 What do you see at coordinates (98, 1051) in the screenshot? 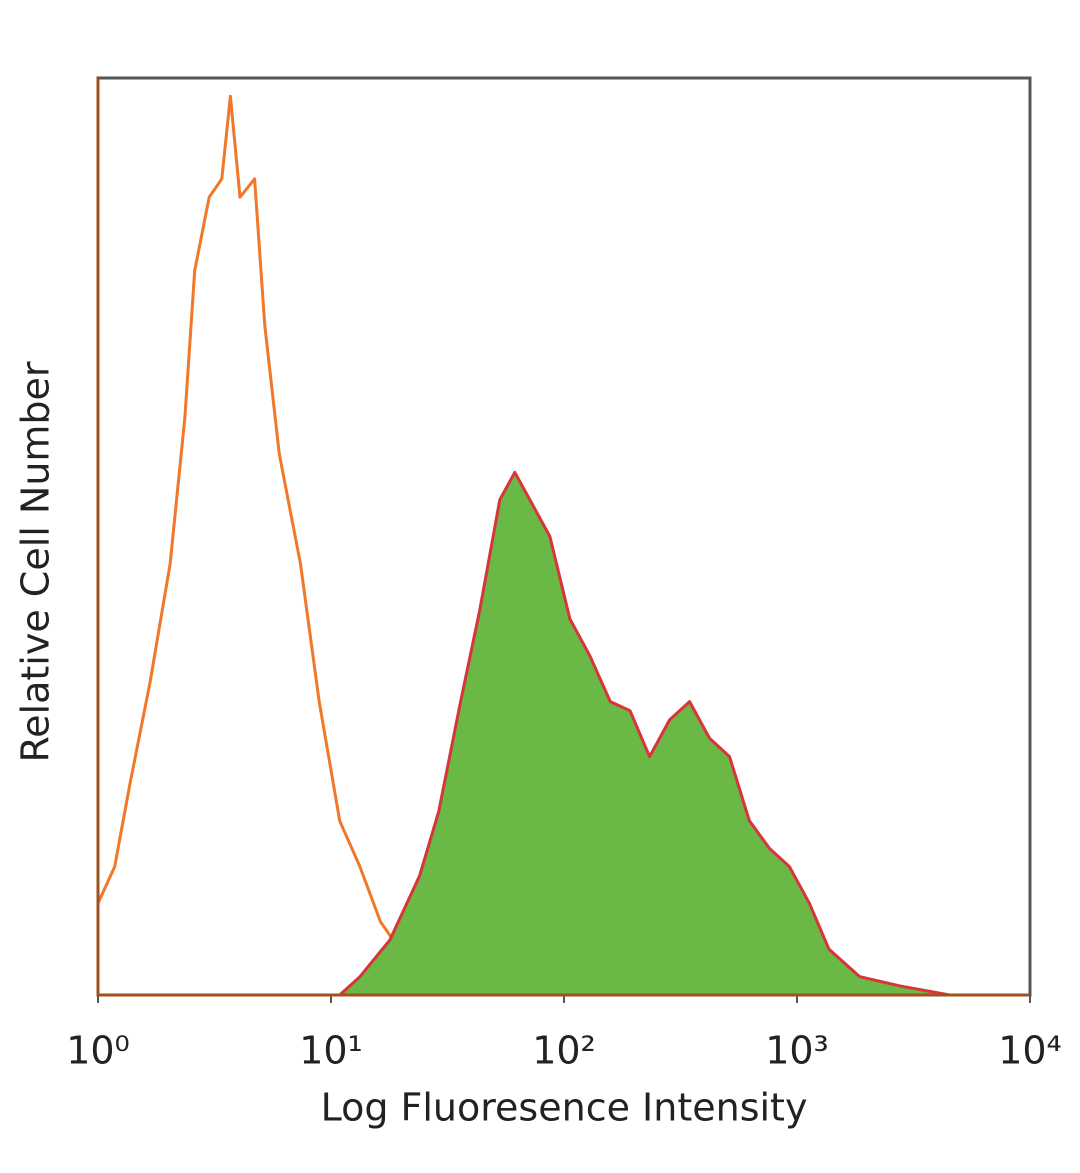
I see `x-tick-label: 10⁰` at bounding box center [98, 1051].